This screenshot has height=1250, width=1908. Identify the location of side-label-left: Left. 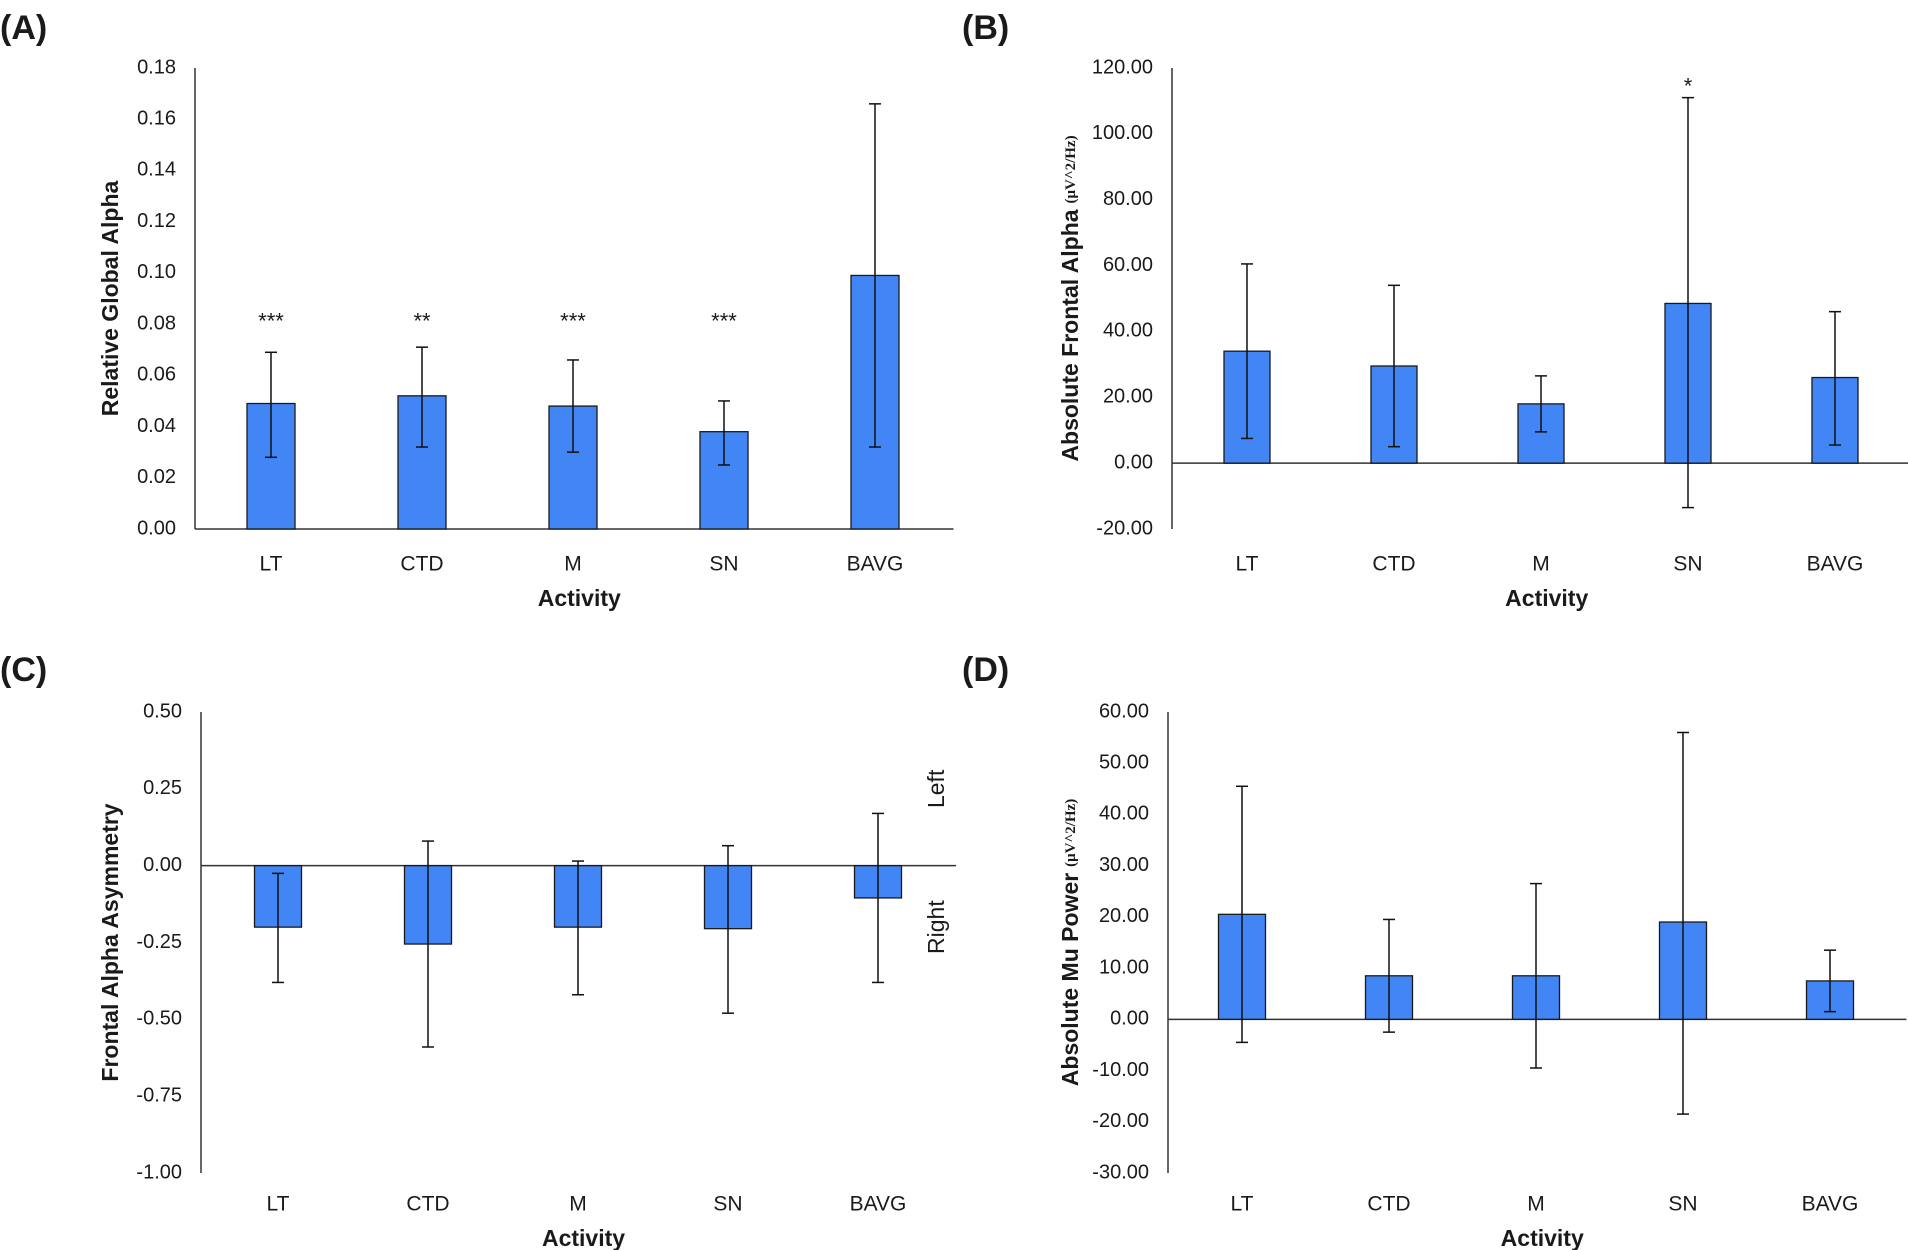
(936, 788).